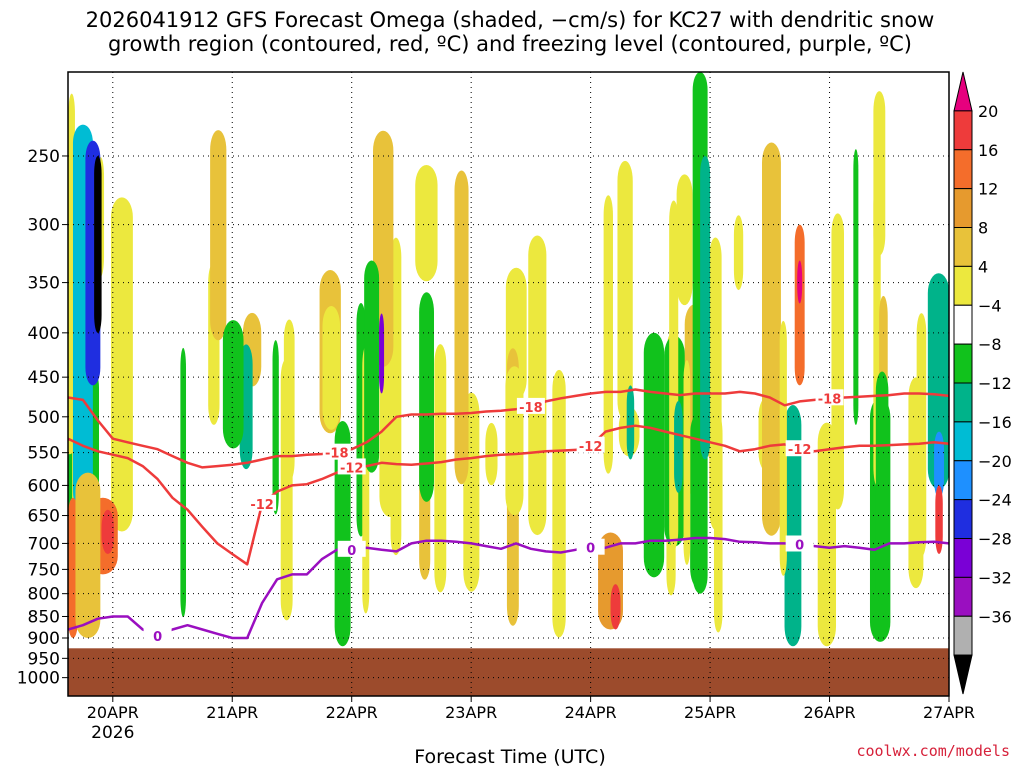  I want to click on colorbar-label: 12, so click(988, 189).